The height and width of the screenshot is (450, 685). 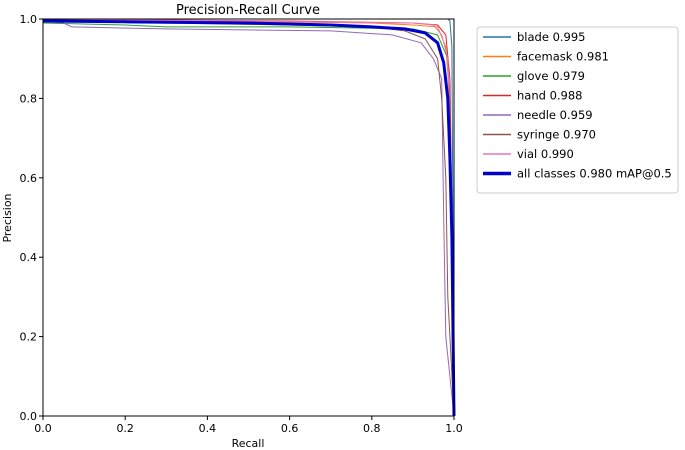 What do you see at coordinates (594, 174) in the screenshot?
I see `legend-entry-label: all classes 0.980 mAP@0.5` at bounding box center [594, 174].